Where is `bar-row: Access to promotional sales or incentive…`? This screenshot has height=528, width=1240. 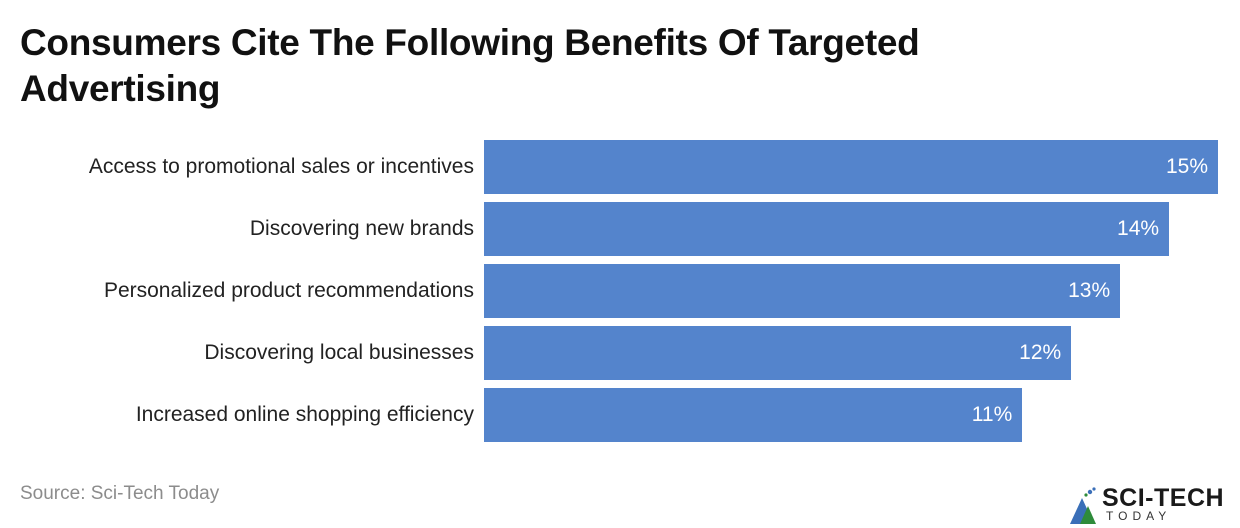 bar-row: Access to promotional sales or incentive… is located at coordinates (620, 167).